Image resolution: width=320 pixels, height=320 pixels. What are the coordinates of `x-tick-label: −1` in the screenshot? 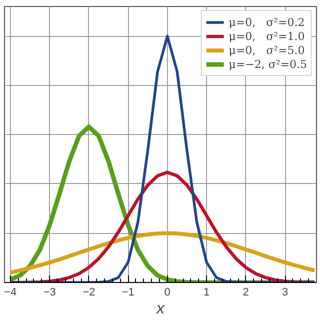 It's located at (128, 292).